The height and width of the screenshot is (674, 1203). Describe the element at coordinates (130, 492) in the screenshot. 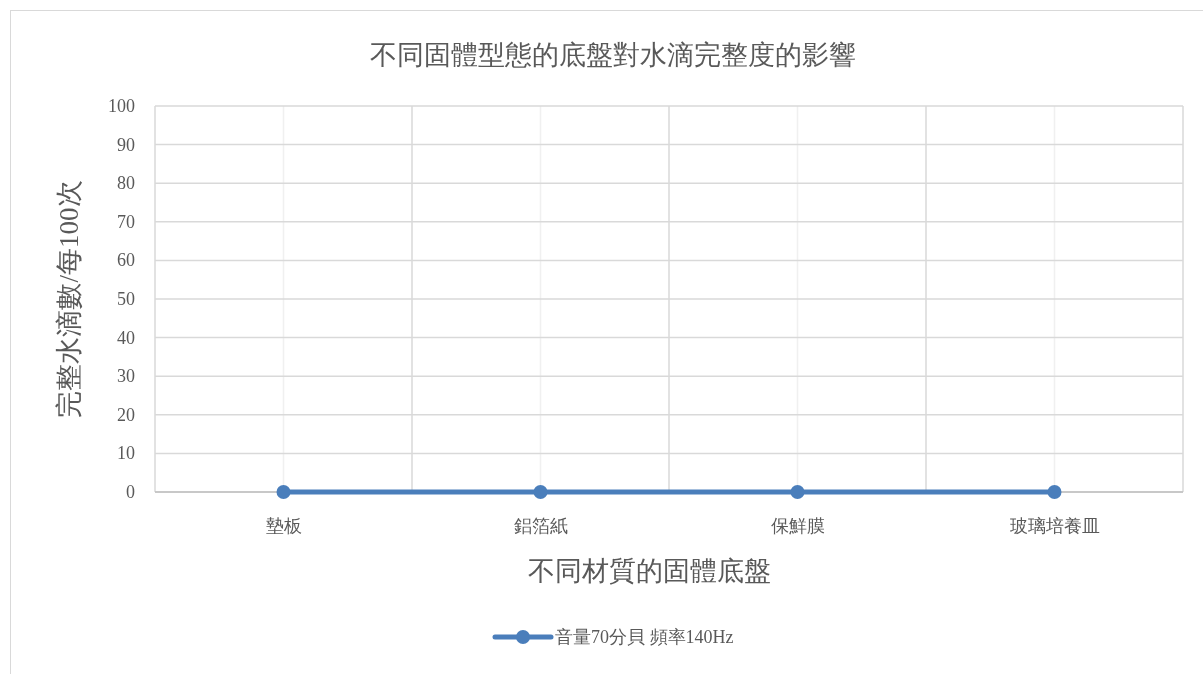

I see `y-tick-label: 0` at that location.